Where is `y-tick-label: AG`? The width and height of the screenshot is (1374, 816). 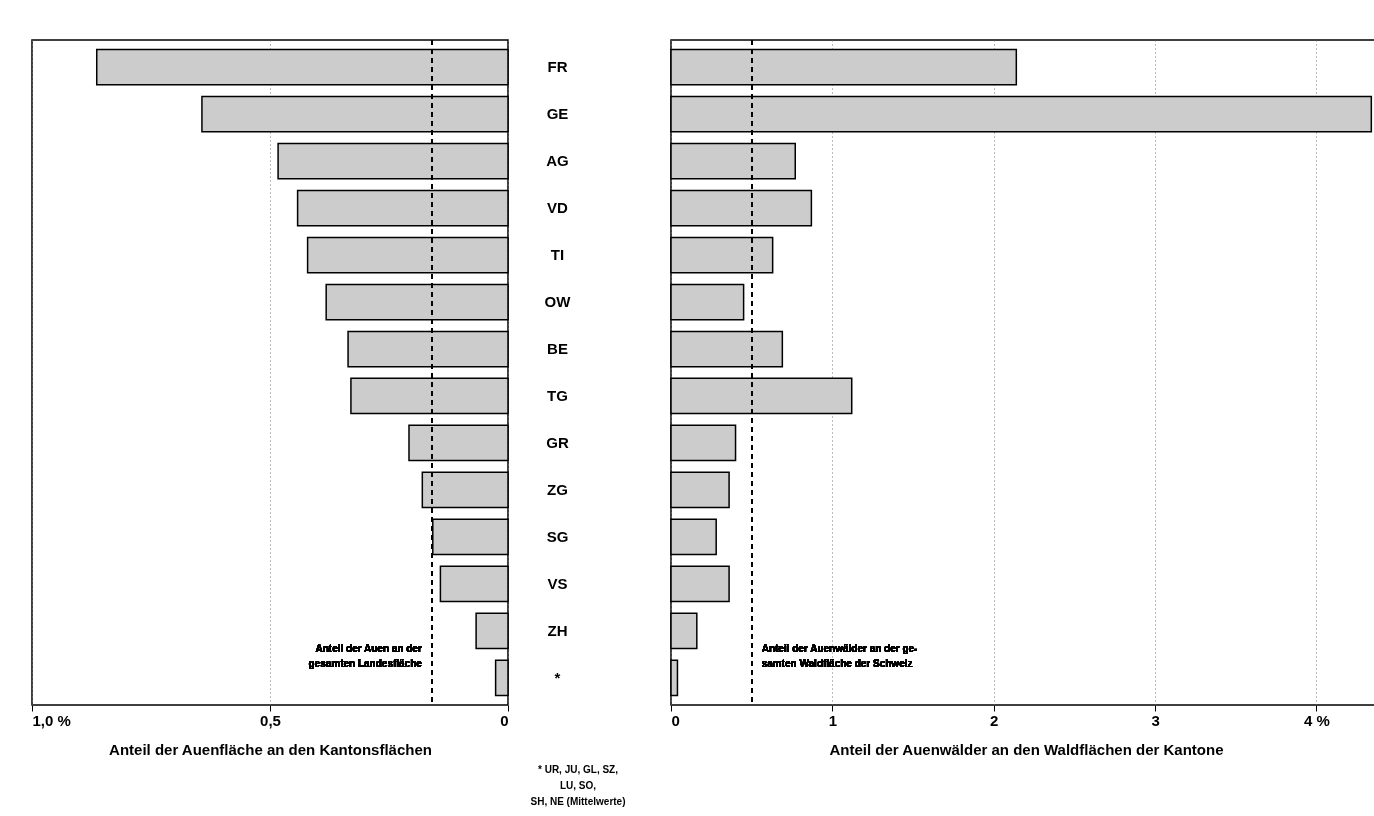 y-tick-label: AG is located at coordinates (557, 161).